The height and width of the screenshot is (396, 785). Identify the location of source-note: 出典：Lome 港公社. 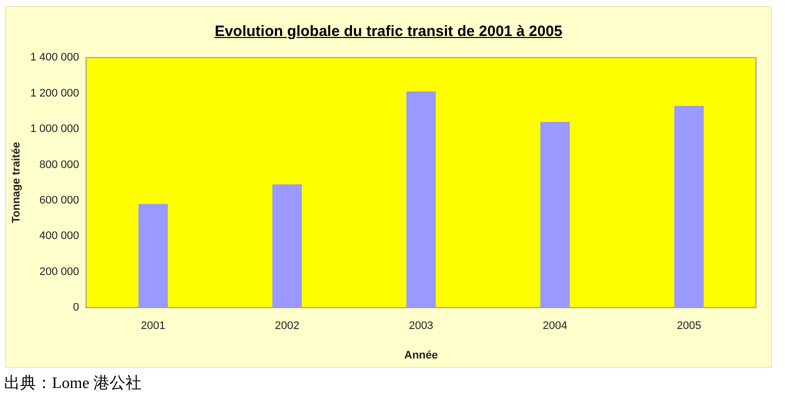
(73, 384).